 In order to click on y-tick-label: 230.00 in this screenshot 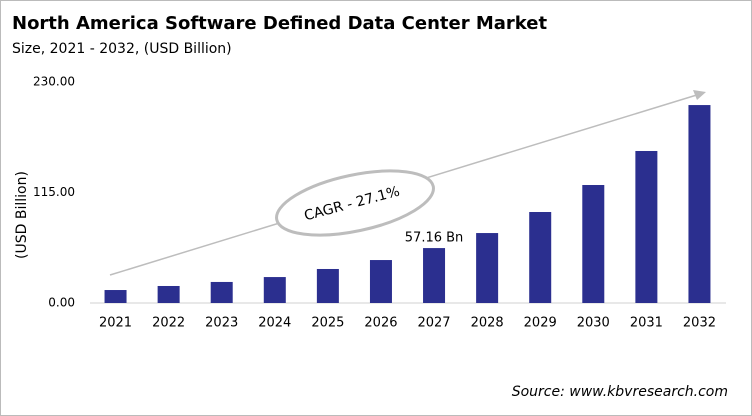, I will do `click(54, 82)`.